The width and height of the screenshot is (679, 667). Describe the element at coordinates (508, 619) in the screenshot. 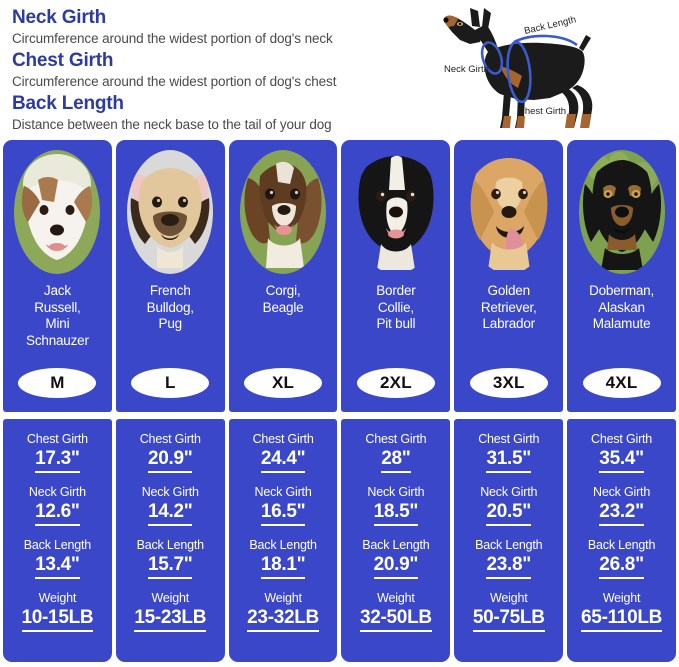

I see `weight-value: 50-75LB` at that location.